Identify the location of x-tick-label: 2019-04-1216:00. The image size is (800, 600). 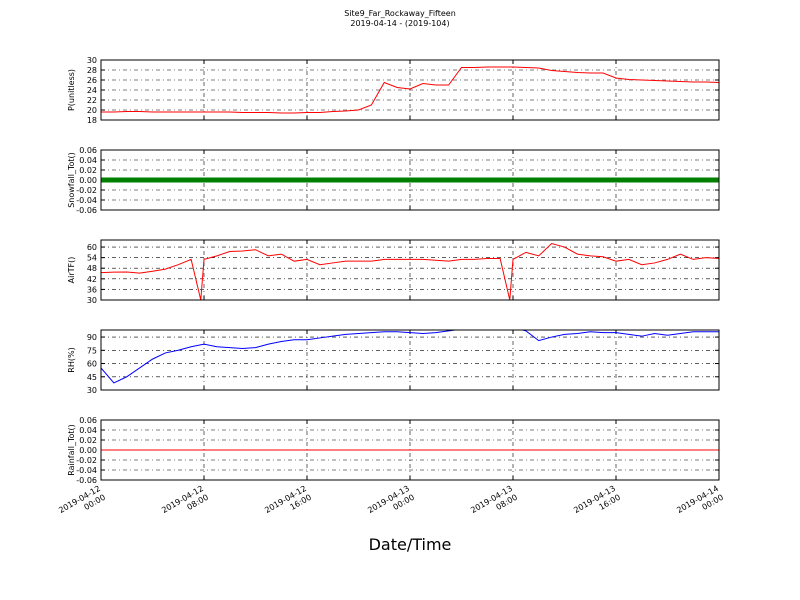
(288, 504).